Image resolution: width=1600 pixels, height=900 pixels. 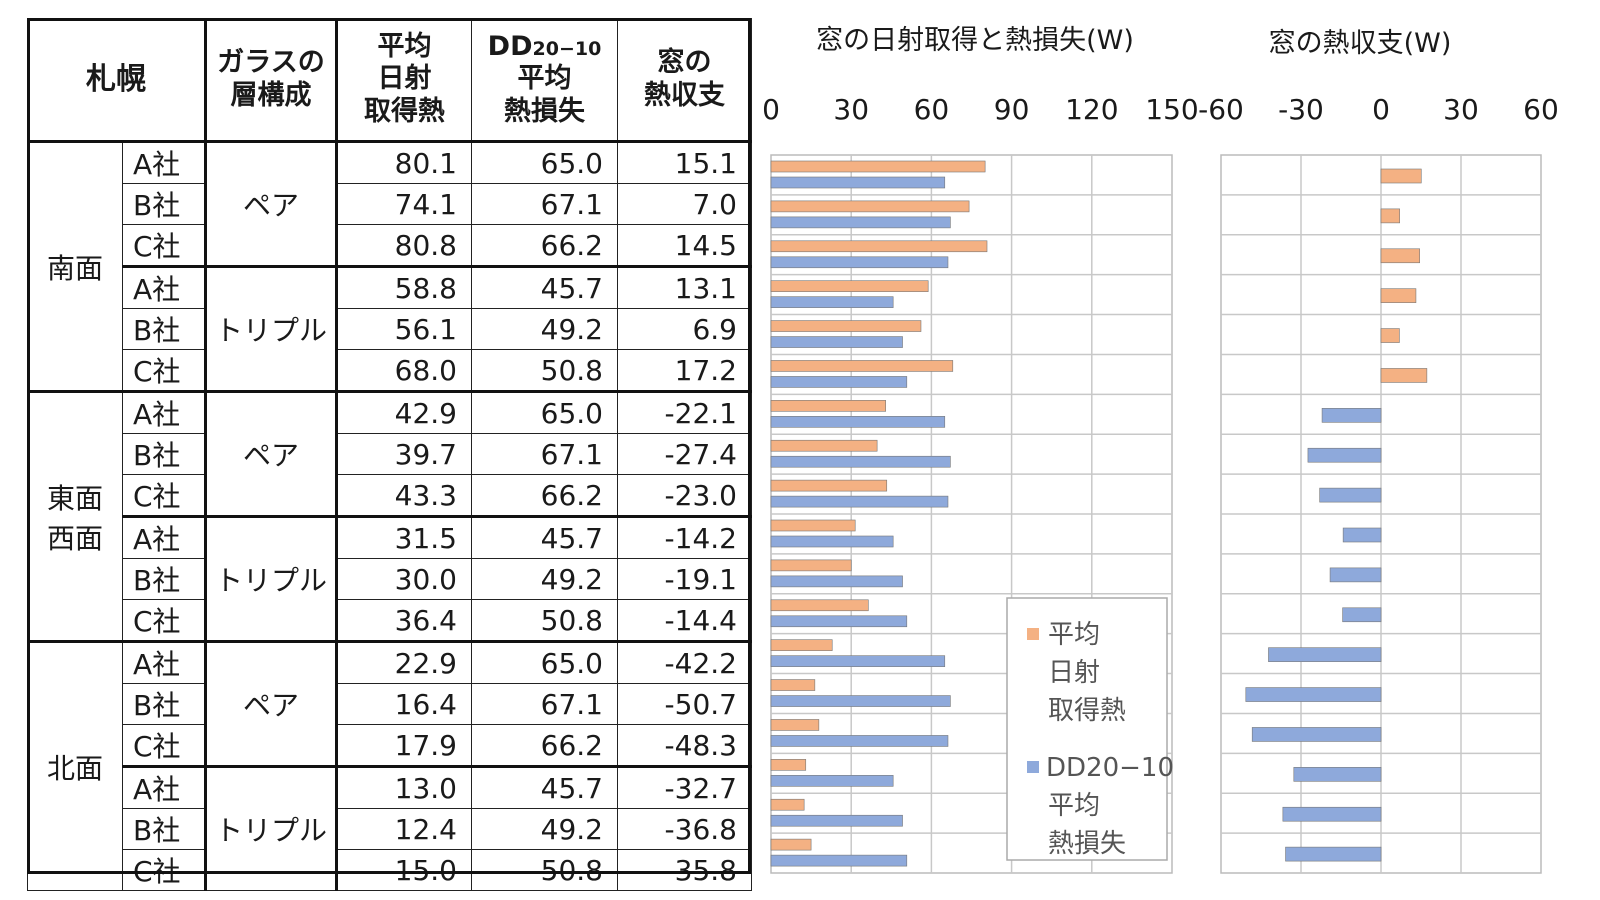 I want to click on balance-value-cell: -22.1, so click(x=684, y=412).